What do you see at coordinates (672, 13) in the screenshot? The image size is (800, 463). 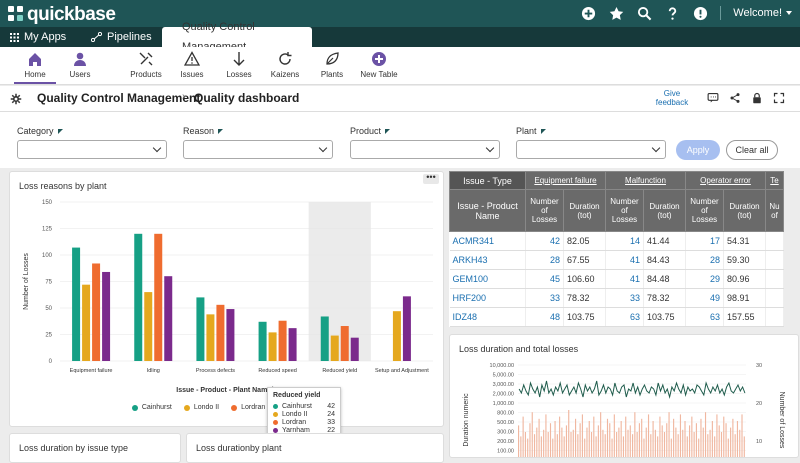 I see `help-icon` at bounding box center [672, 13].